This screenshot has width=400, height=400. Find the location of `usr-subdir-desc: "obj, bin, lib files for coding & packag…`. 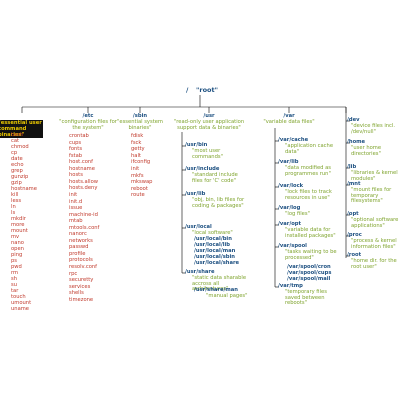

usr-subdir-desc: "obj, bin, lib files for coding & packag… is located at coordinates (218, 203).